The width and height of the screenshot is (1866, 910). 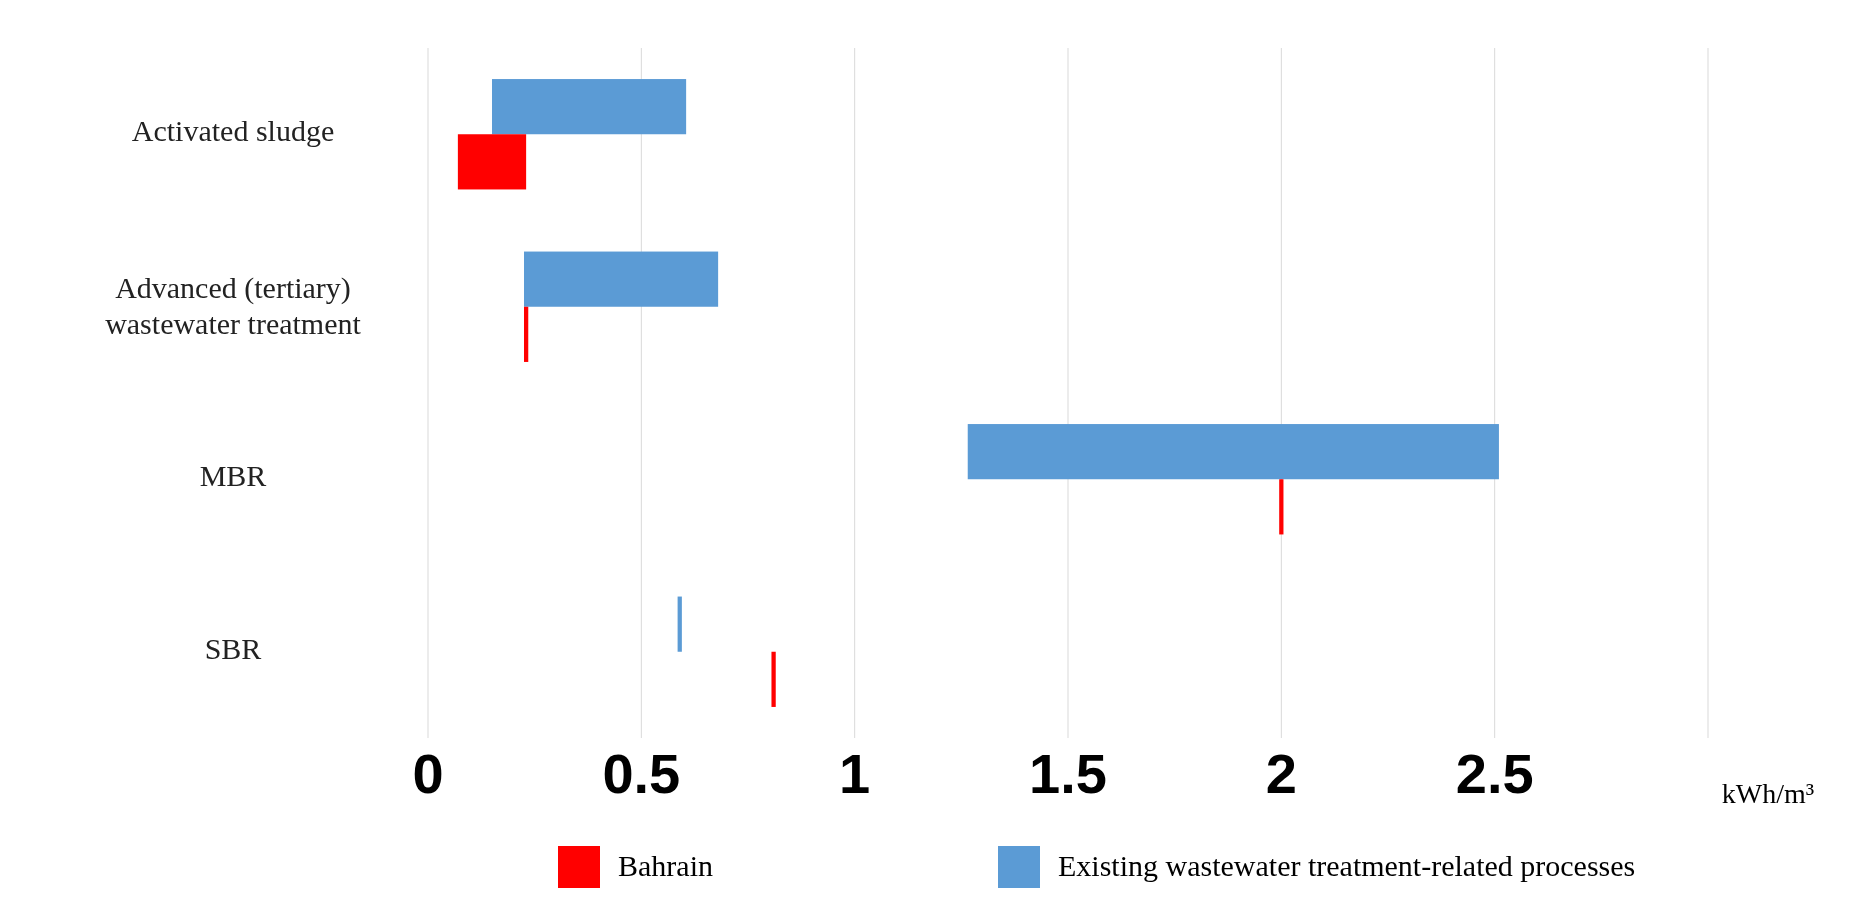 I want to click on legend-label: Bahrain, so click(x=665, y=865).